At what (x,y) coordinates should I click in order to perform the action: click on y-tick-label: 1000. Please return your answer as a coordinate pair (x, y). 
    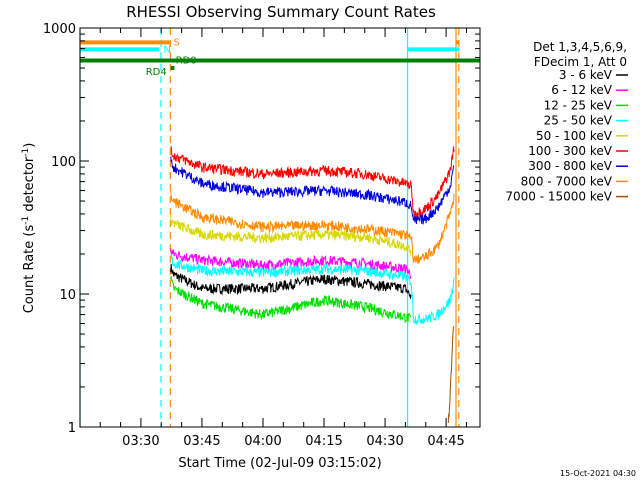
    Looking at the image, I should click on (59, 29).